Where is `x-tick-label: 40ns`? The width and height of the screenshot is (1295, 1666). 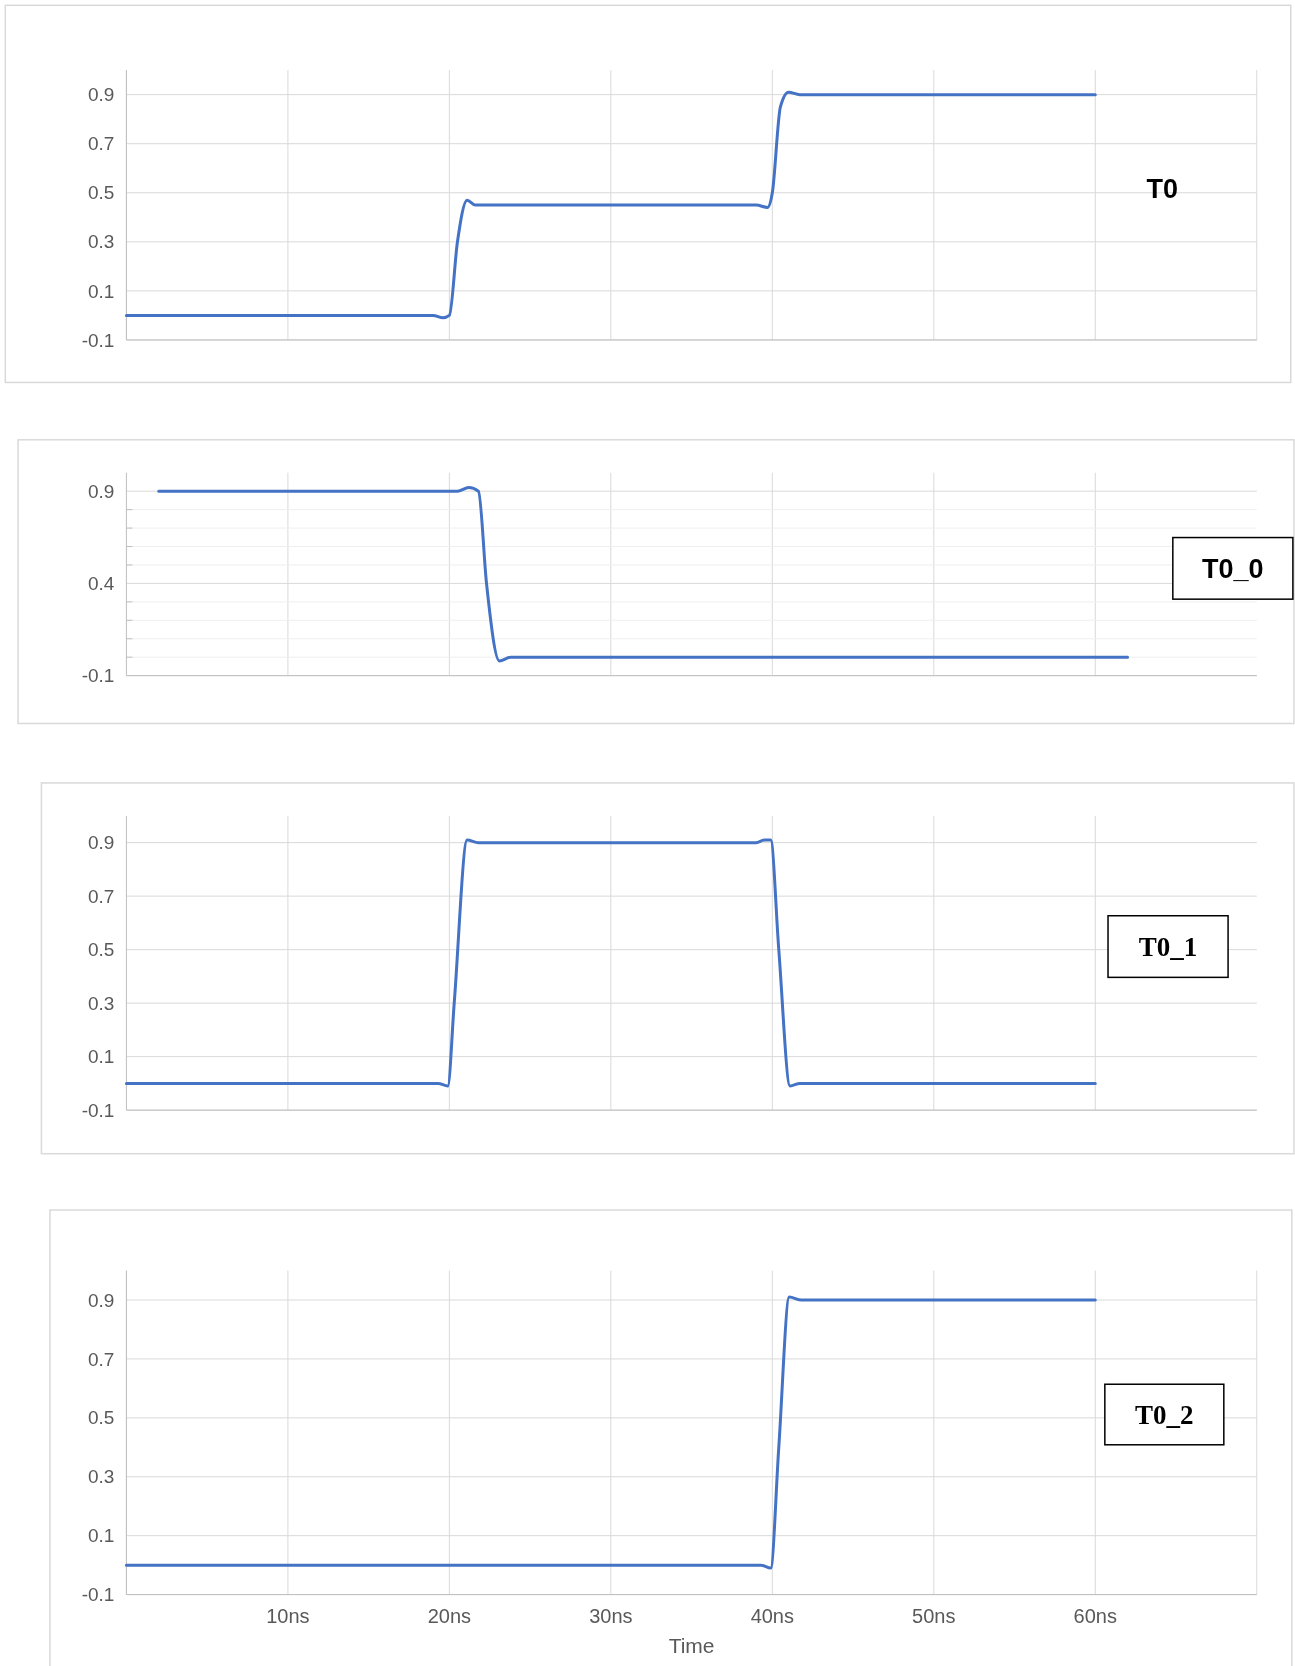 x-tick-label: 40ns is located at coordinates (772, 1615).